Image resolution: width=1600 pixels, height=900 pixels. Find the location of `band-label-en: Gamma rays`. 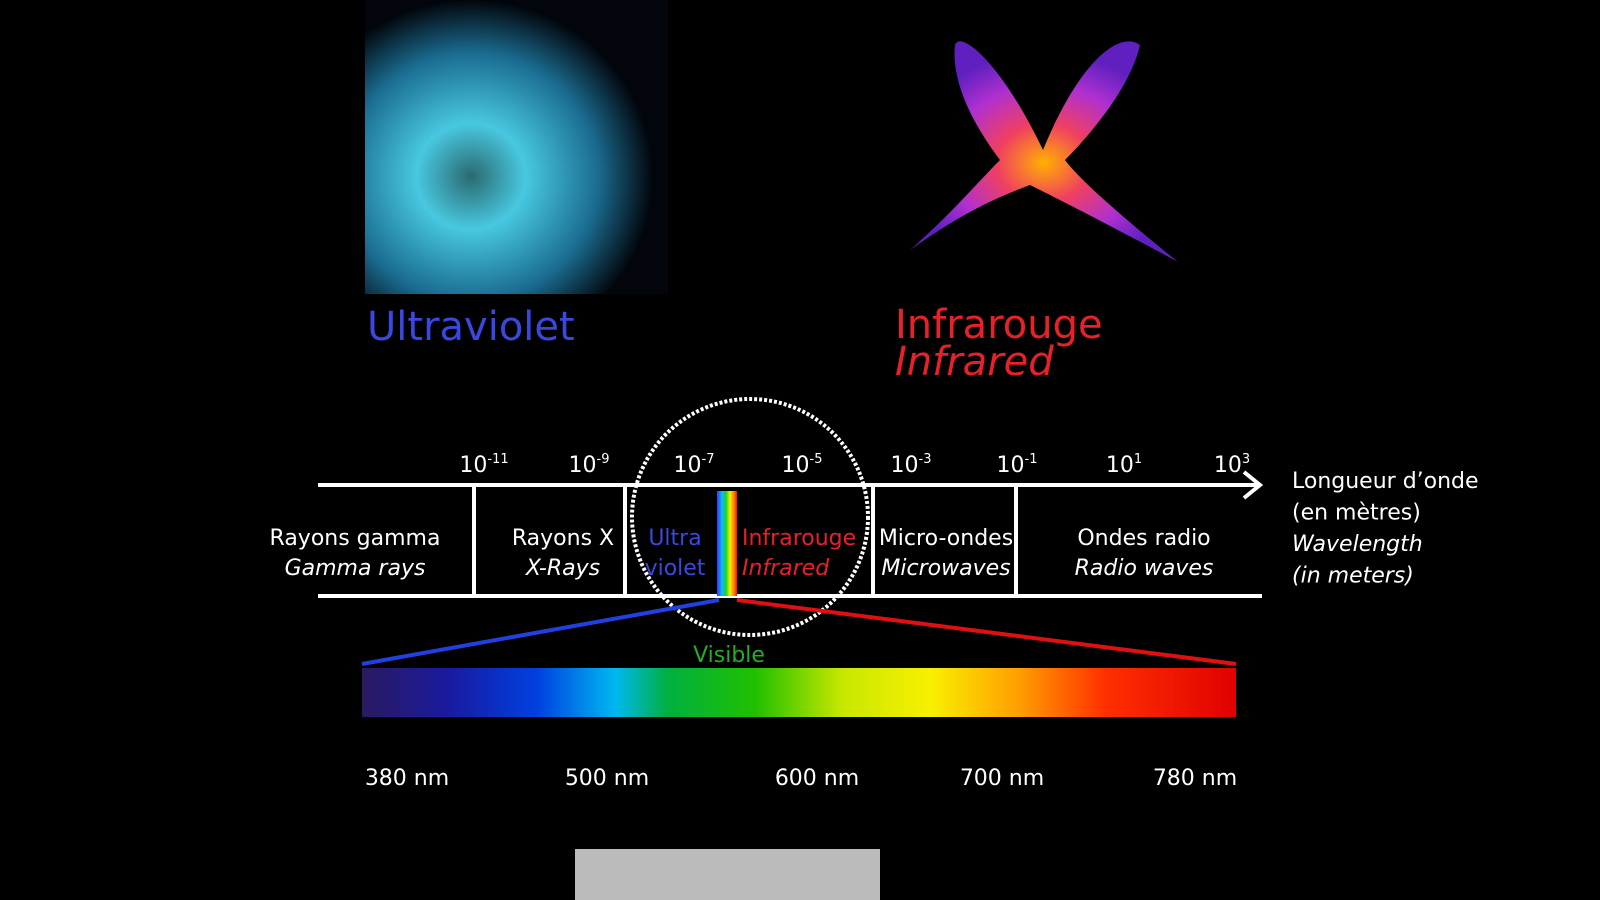

band-label-en: Gamma rays is located at coordinates (355, 568).